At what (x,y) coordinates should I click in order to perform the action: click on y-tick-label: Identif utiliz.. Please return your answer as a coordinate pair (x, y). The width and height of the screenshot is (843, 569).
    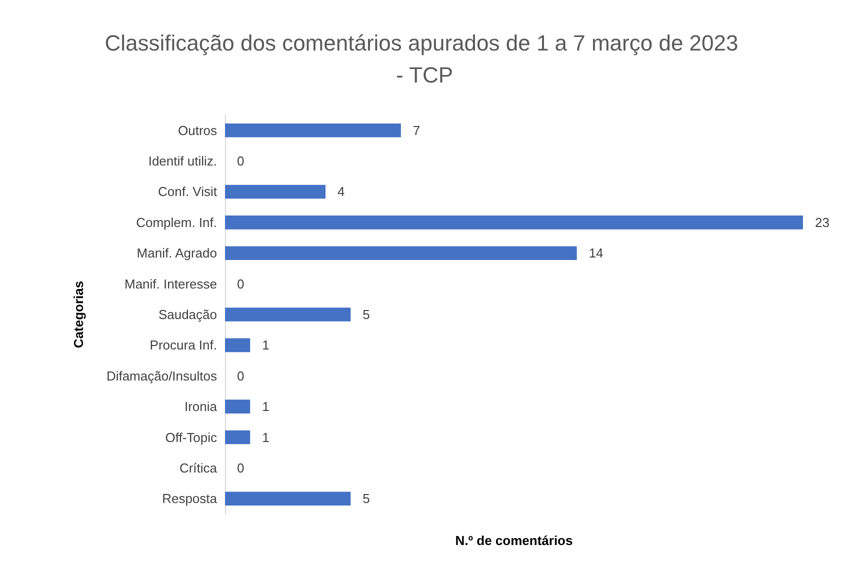
    Looking at the image, I should click on (182, 161).